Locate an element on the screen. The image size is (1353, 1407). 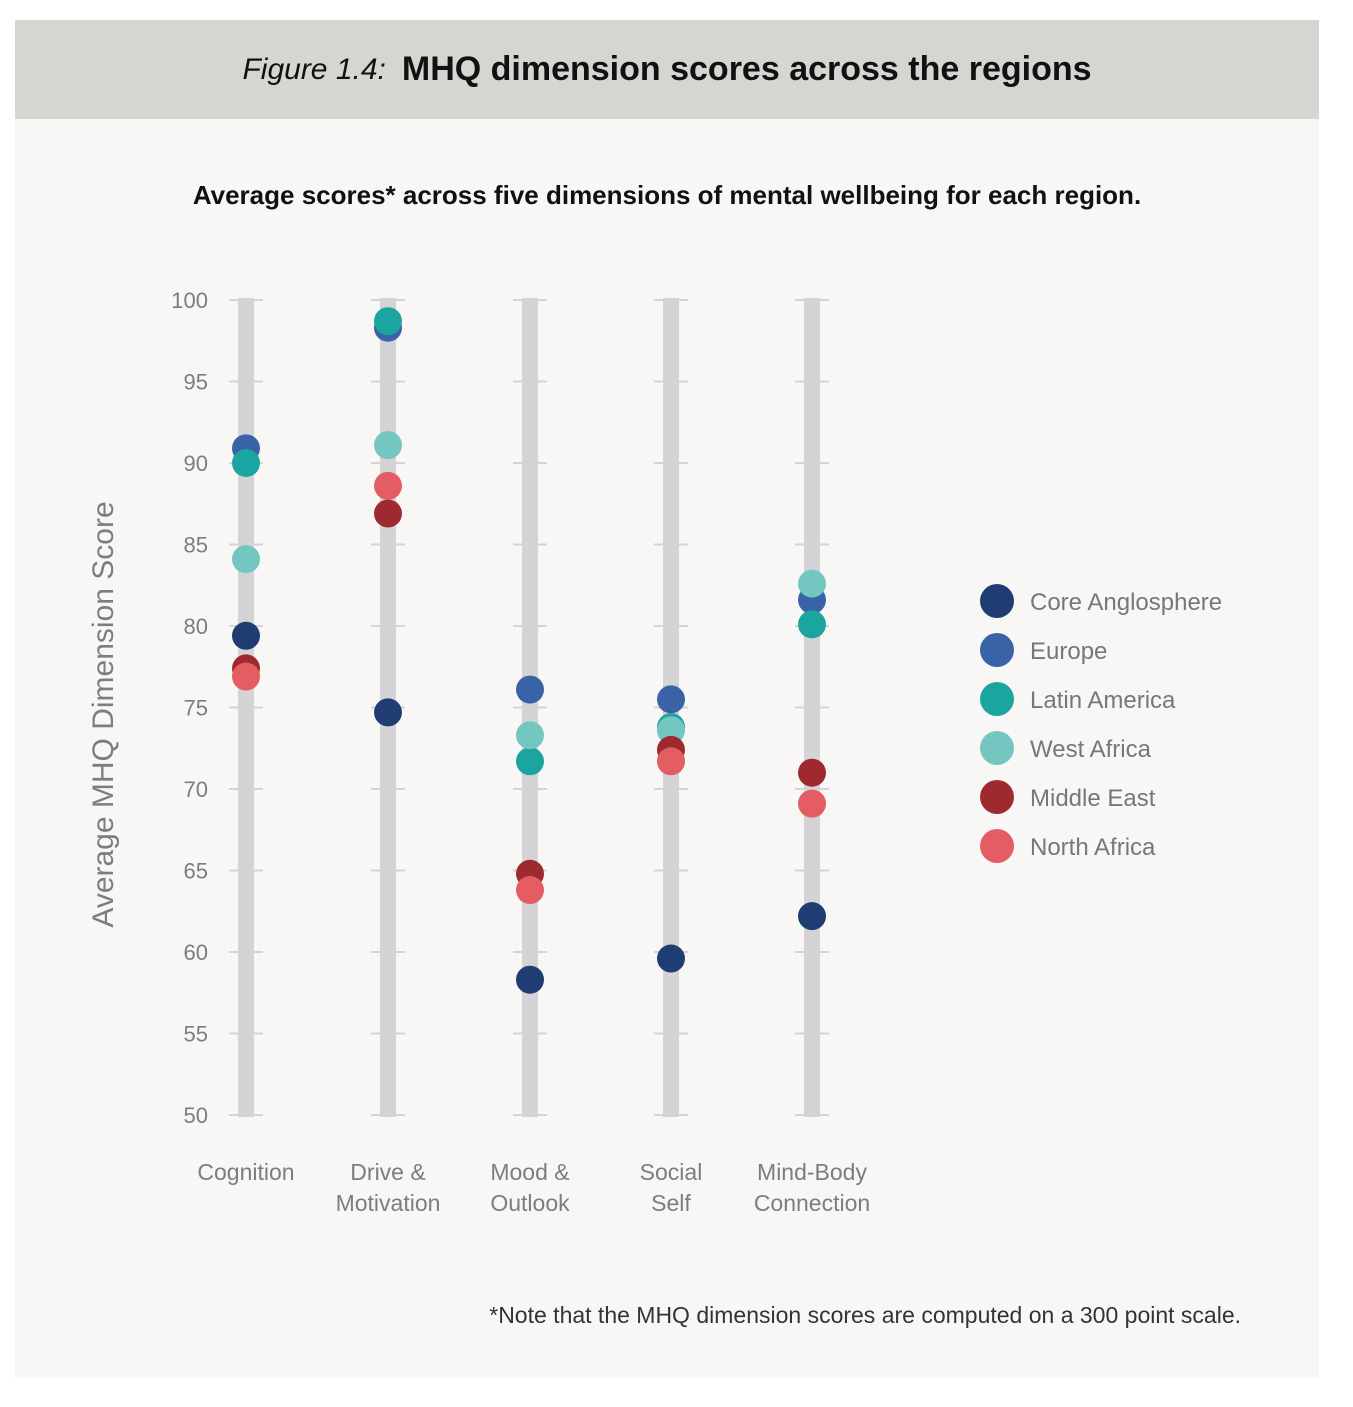
point-north-africa-cognition is located at coordinates (246, 676).